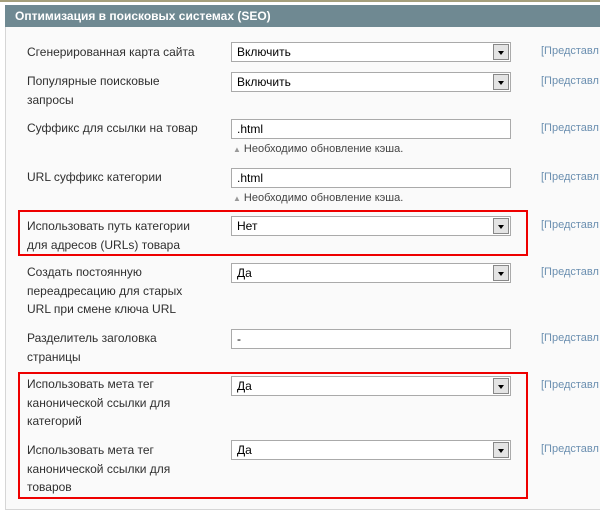 The image size is (600, 514). I want to click on top-border, so click(300, 1).